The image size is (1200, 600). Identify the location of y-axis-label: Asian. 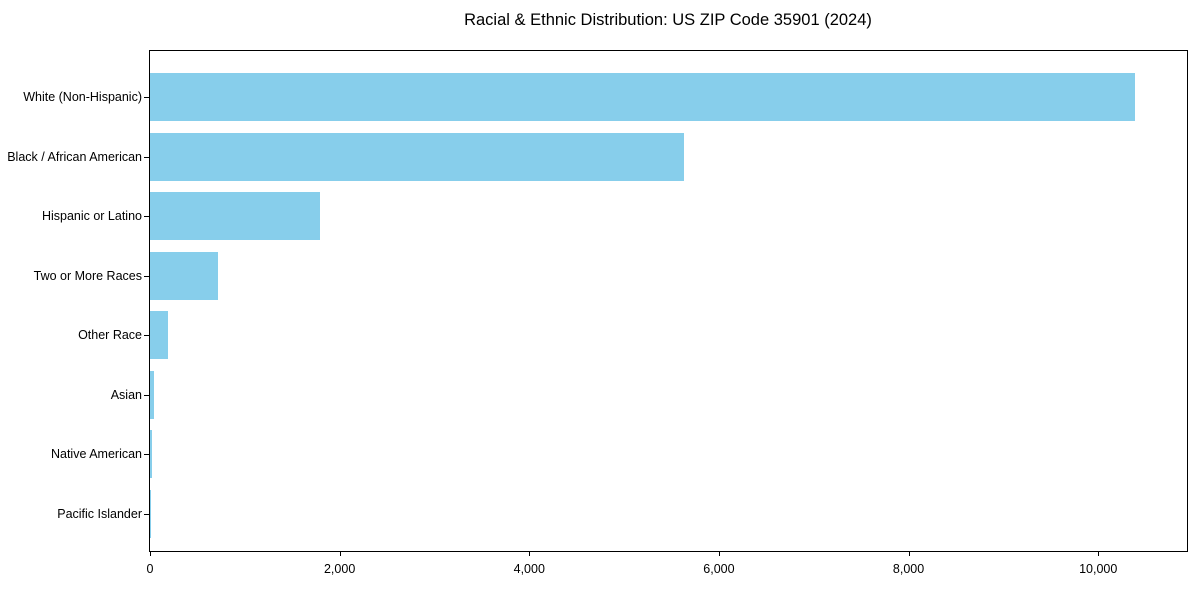
(126, 394).